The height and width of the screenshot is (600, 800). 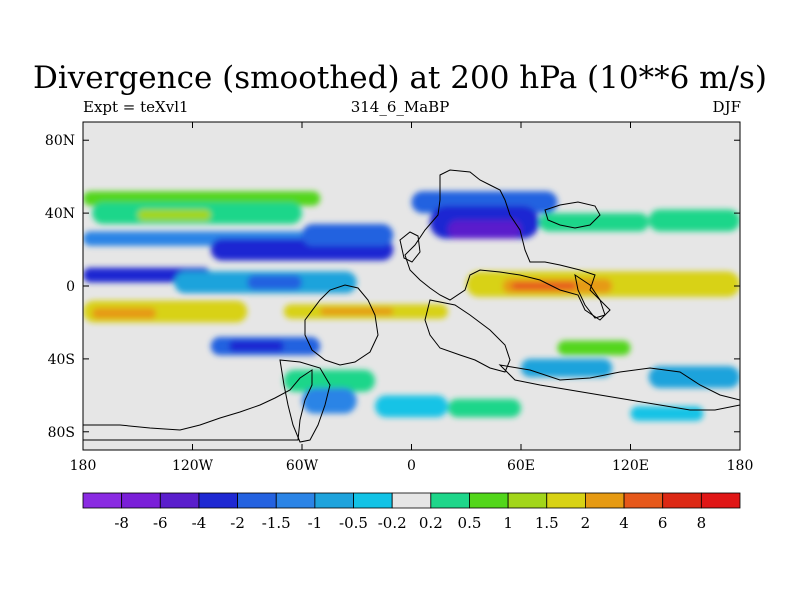 I want to click on colorbar: -8 -6 -4 -2 -1.5 -1 -0.5 -0.2 0.2 0.5 1 1.5 2 4 6 8, so click(x=411, y=512).